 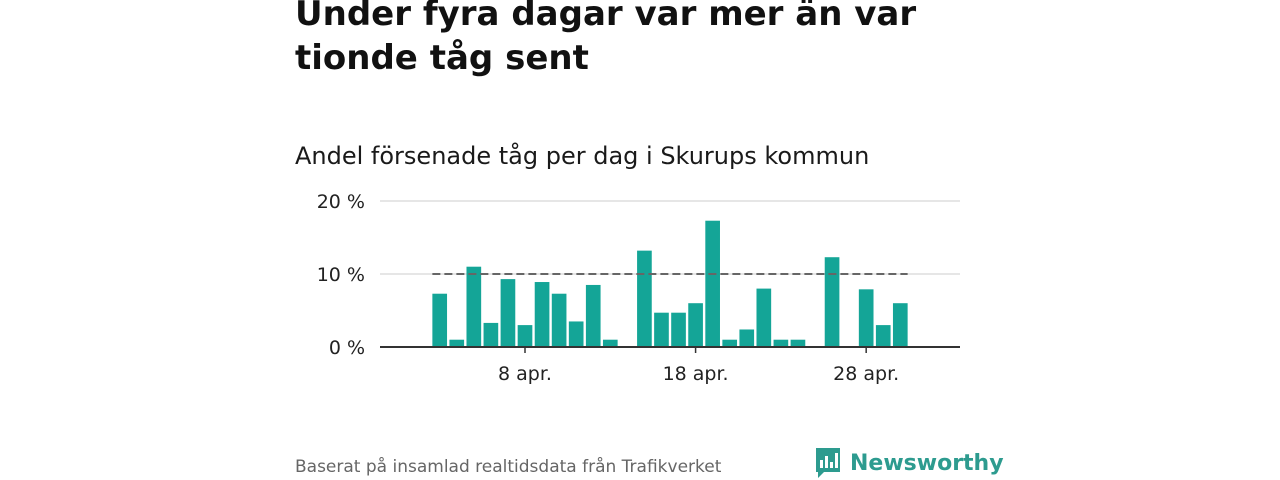 I want to click on x-tick-label: 8 apr., so click(x=525, y=374).